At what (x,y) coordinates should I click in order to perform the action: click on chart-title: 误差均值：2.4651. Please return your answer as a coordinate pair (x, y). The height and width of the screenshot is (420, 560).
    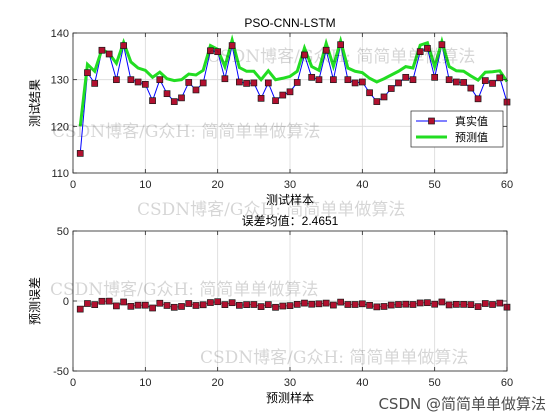
    Looking at the image, I should click on (290, 220).